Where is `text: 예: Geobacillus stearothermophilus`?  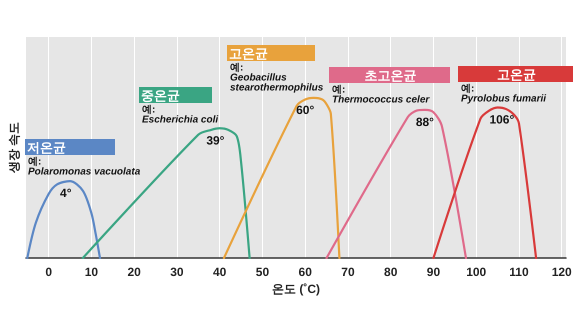 text: 예: Geobacillus stearothermophilus is located at coordinates (277, 78).